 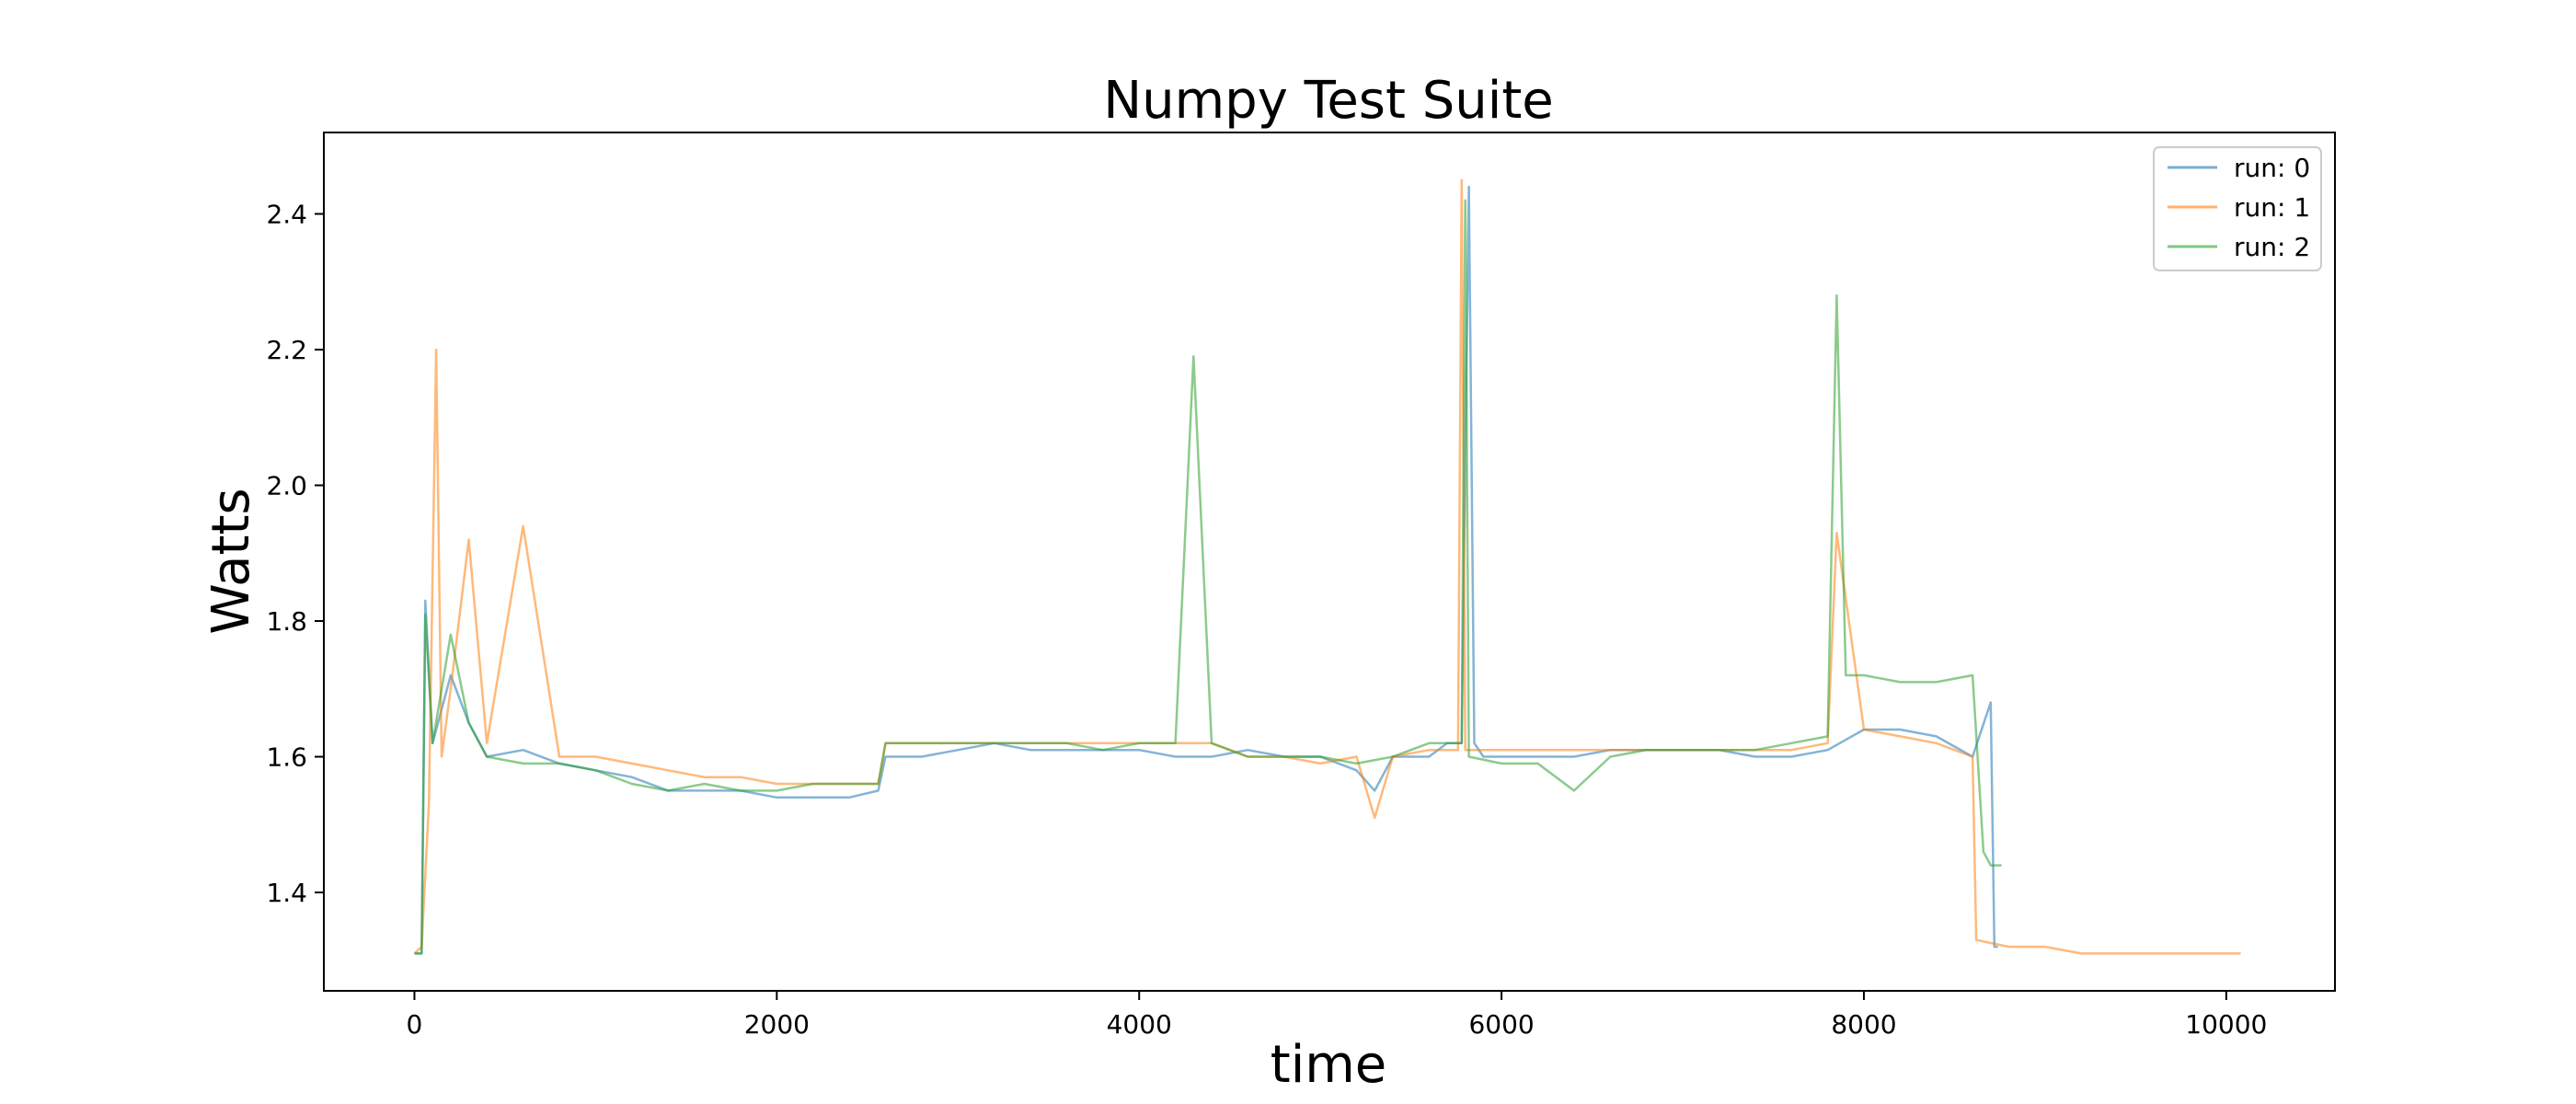 What do you see at coordinates (2272, 247) in the screenshot?
I see `legend-label-run-2: run: 2` at bounding box center [2272, 247].